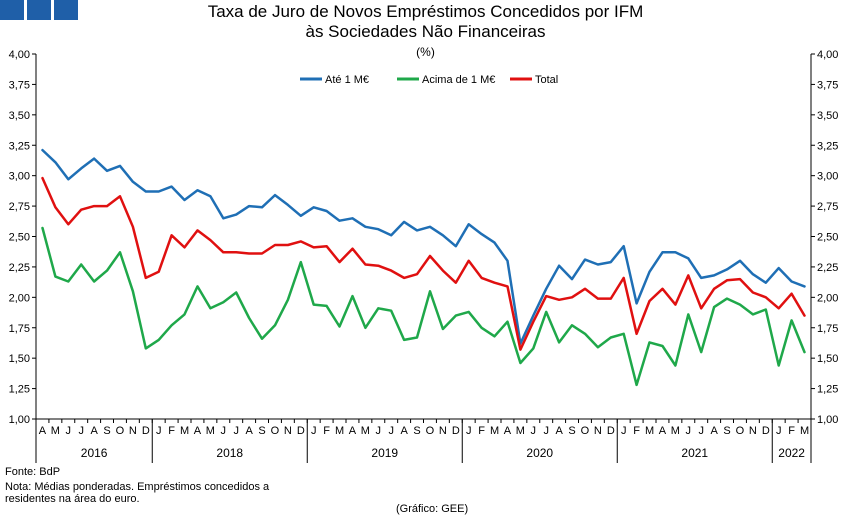  Describe the element at coordinates (827, 420) in the screenshot. I see `y-tick-label-right: 1,00` at that location.